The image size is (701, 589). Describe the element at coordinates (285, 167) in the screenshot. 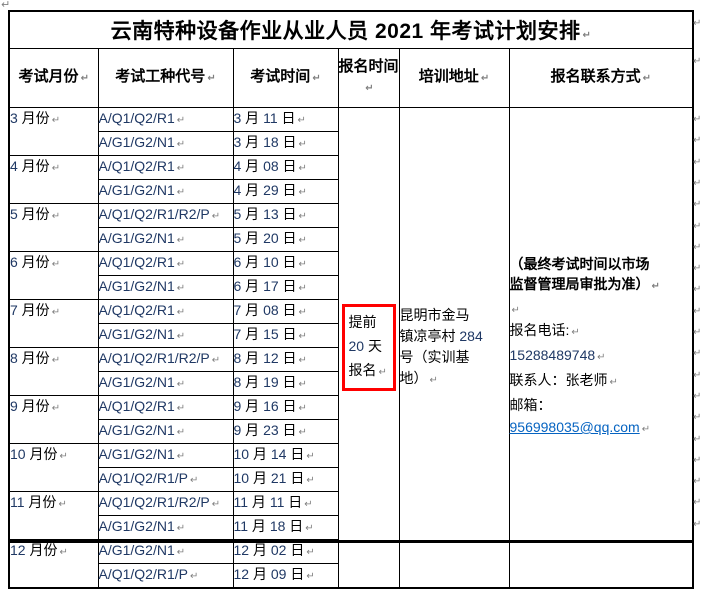

I see `exam-date-cell: 4 月 08 日 ↵` at that location.